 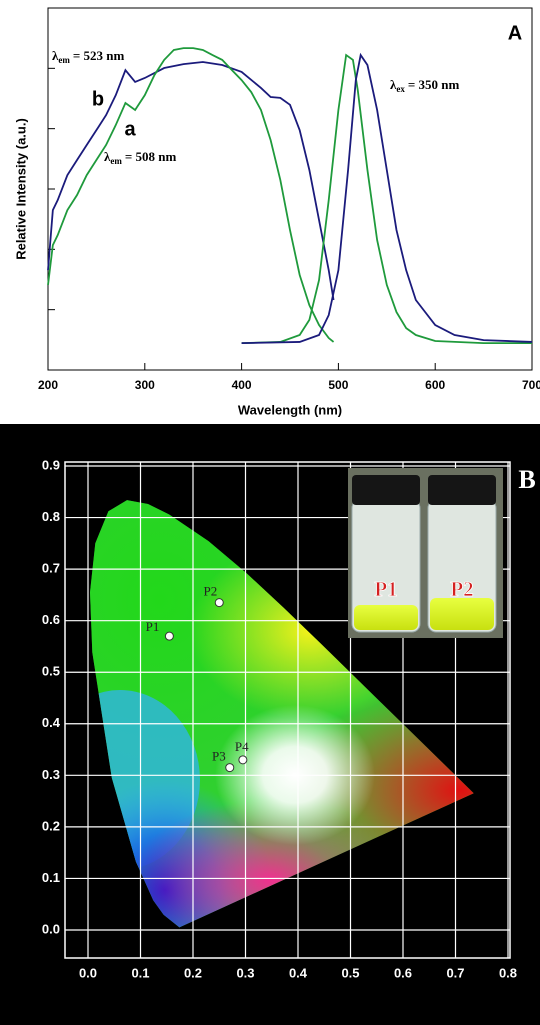 I want to click on y-tick-label: 0.1, so click(x=51, y=877).